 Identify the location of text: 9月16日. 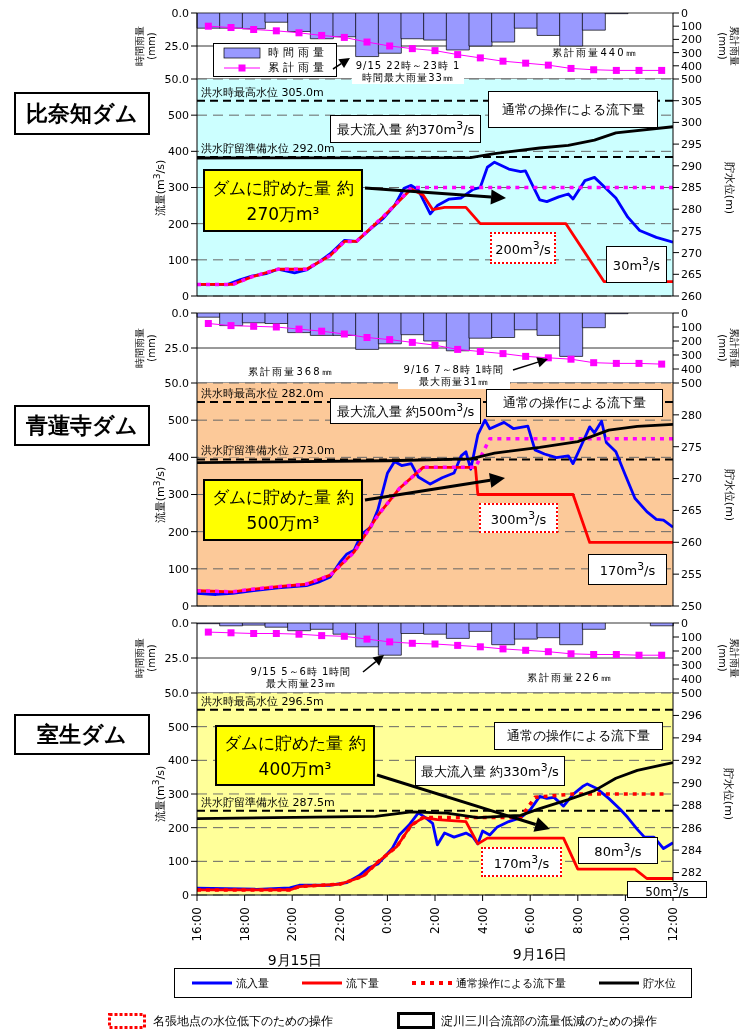
(540, 955).